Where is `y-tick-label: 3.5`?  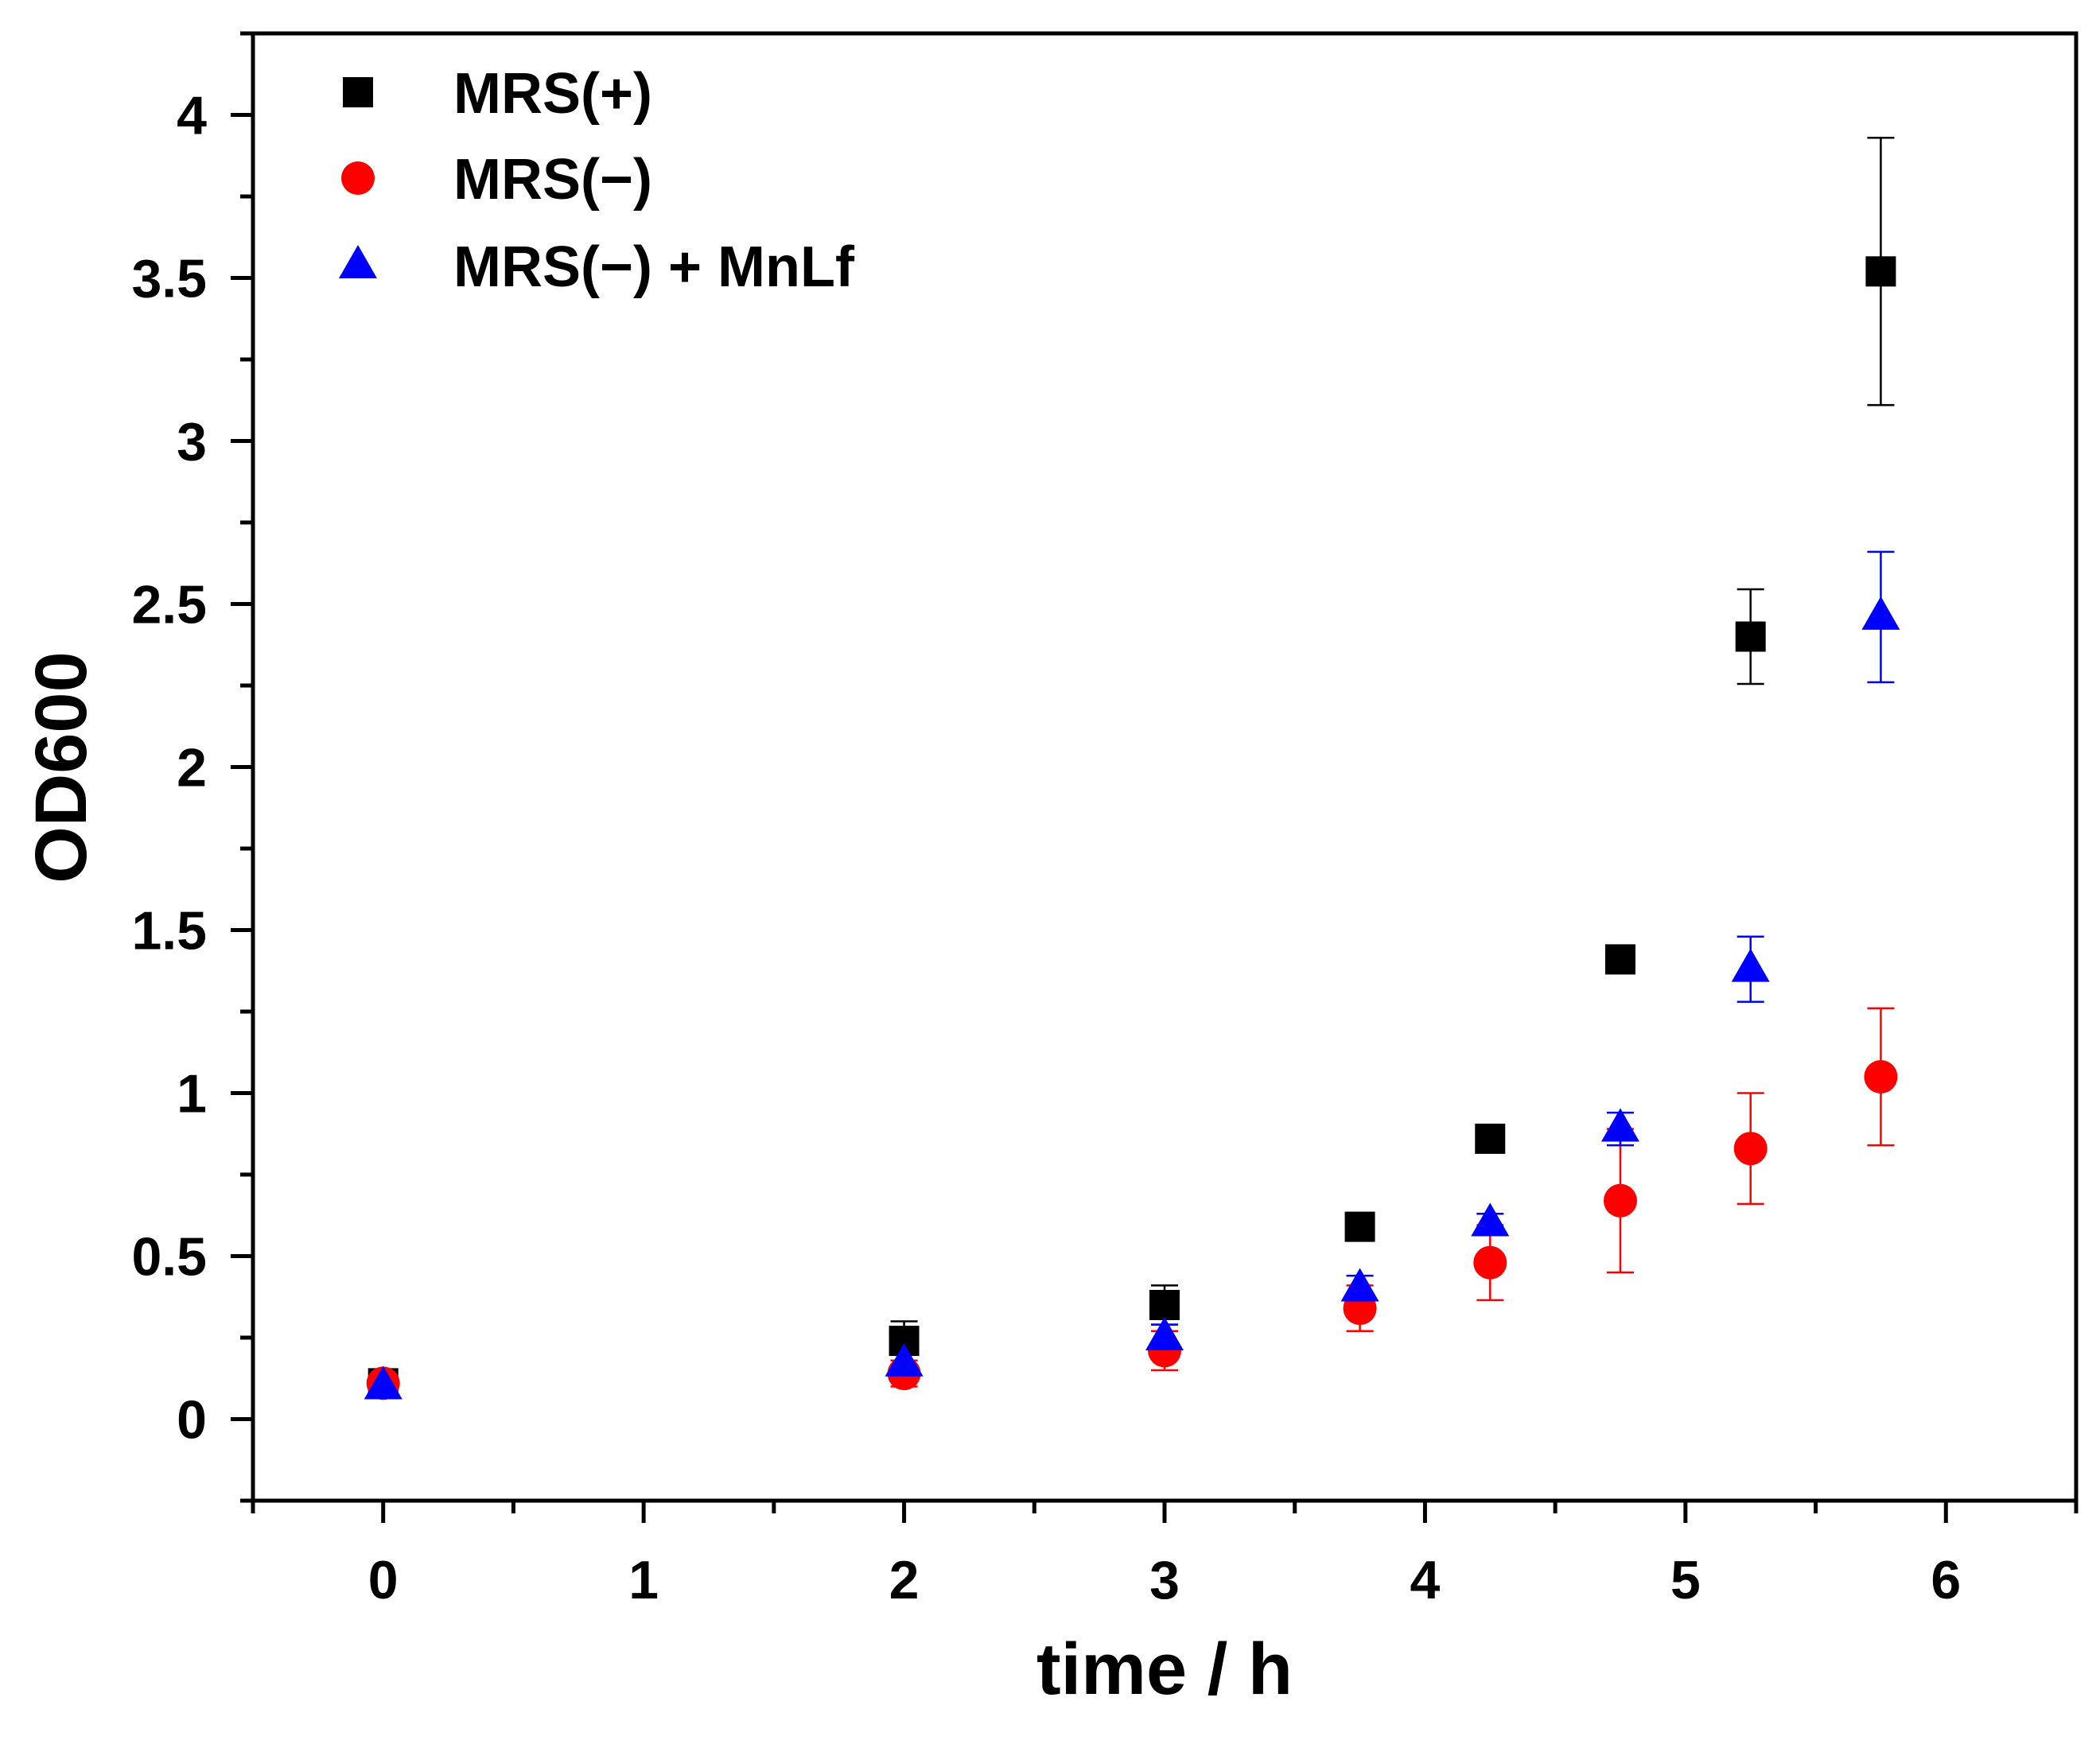 y-tick-label: 3.5 is located at coordinates (169, 279).